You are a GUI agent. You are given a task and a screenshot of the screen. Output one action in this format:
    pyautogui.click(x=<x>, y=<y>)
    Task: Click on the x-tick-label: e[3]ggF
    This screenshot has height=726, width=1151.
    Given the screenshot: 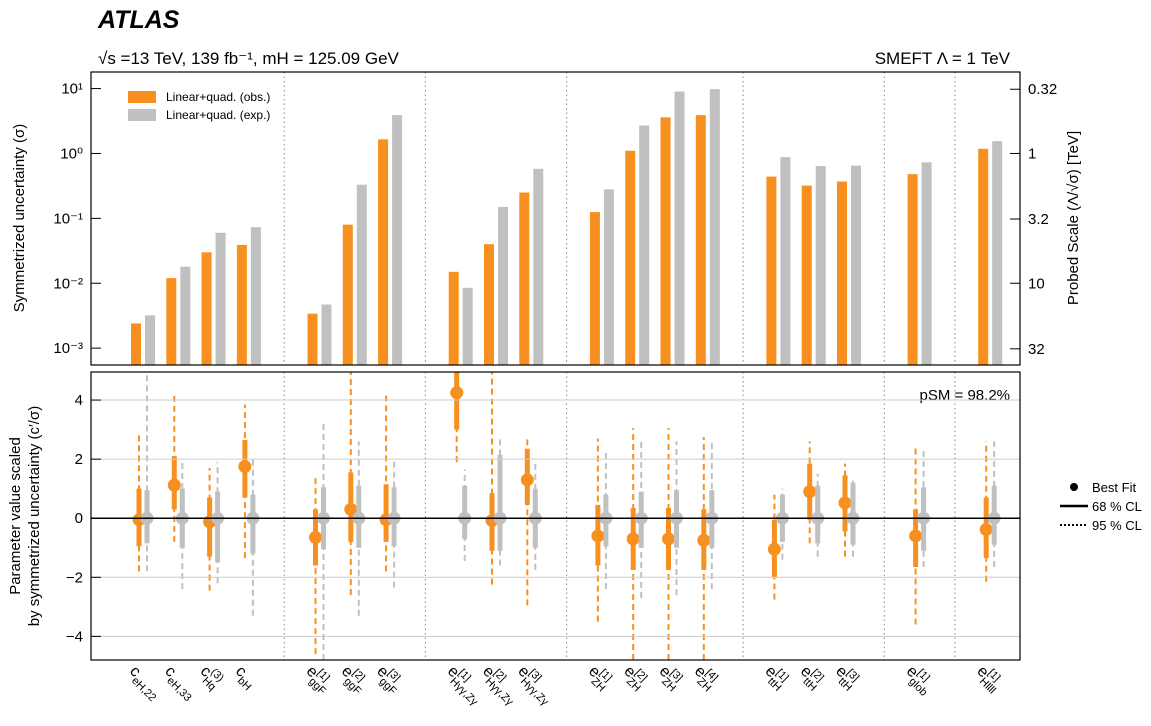 What is the action you would take?
    pyautogui.click(x=388, y=679)
    